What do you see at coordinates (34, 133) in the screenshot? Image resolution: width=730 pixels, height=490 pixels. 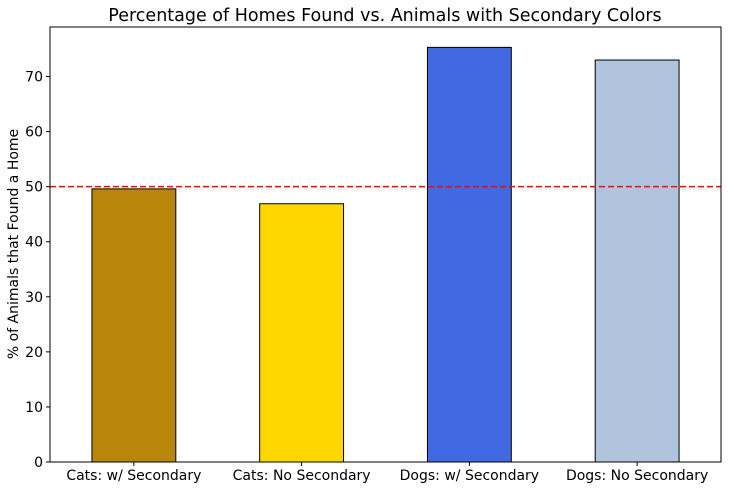 I see `y-tick-label: 60` at bounding box center [34, 133].